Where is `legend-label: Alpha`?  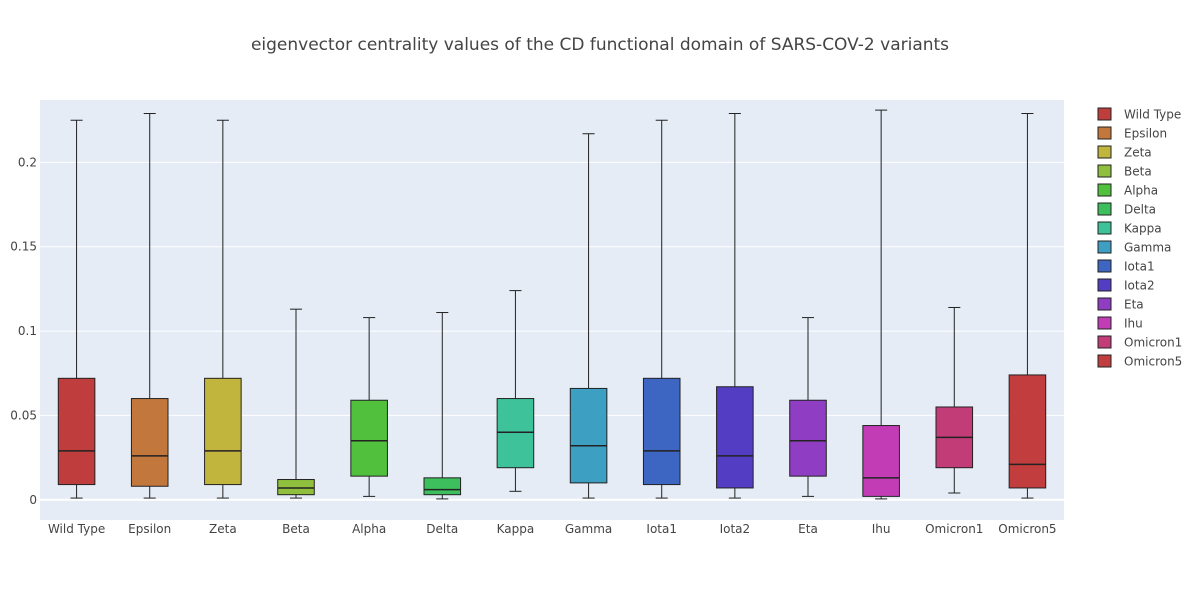
legend-label: Alpha is located at coordinates (1141, 191).